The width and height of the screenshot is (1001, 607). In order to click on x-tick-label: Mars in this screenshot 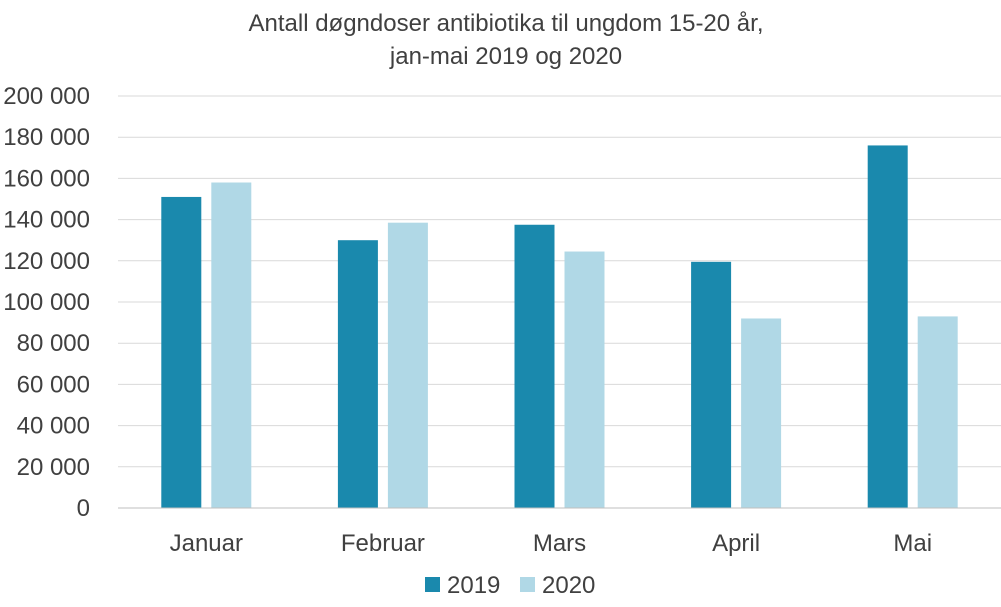, I will do `click(559, 543)`.